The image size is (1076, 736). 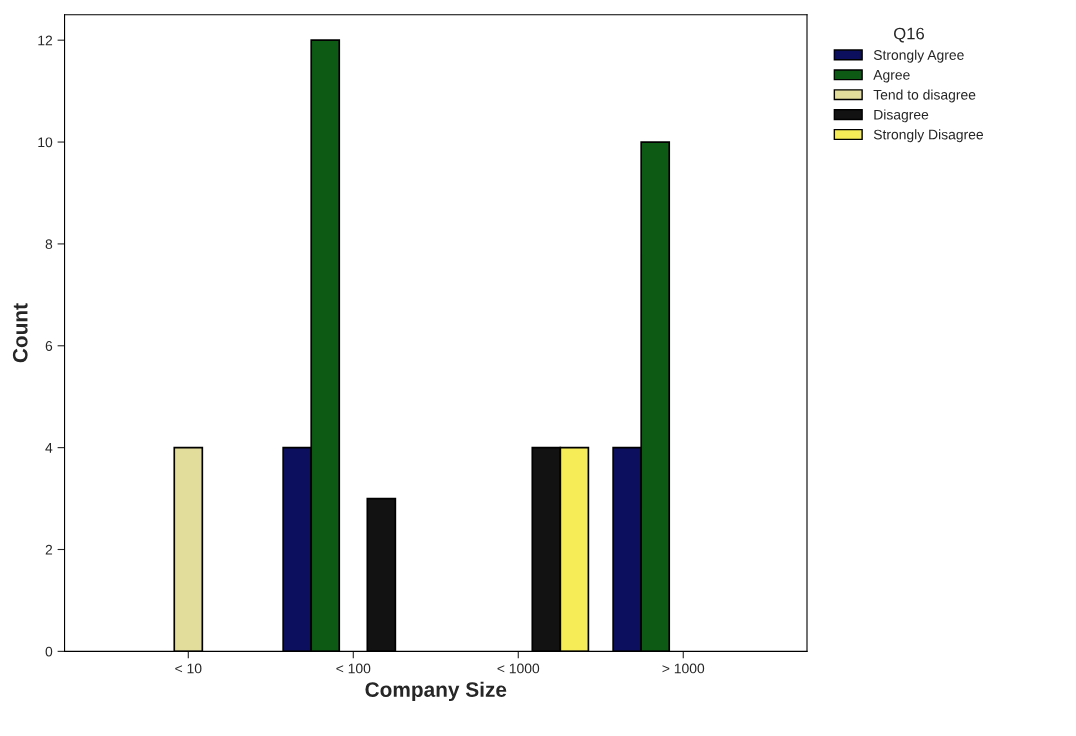 I want to click on x-tick-label: > 1000, so click(x=683, y=668).